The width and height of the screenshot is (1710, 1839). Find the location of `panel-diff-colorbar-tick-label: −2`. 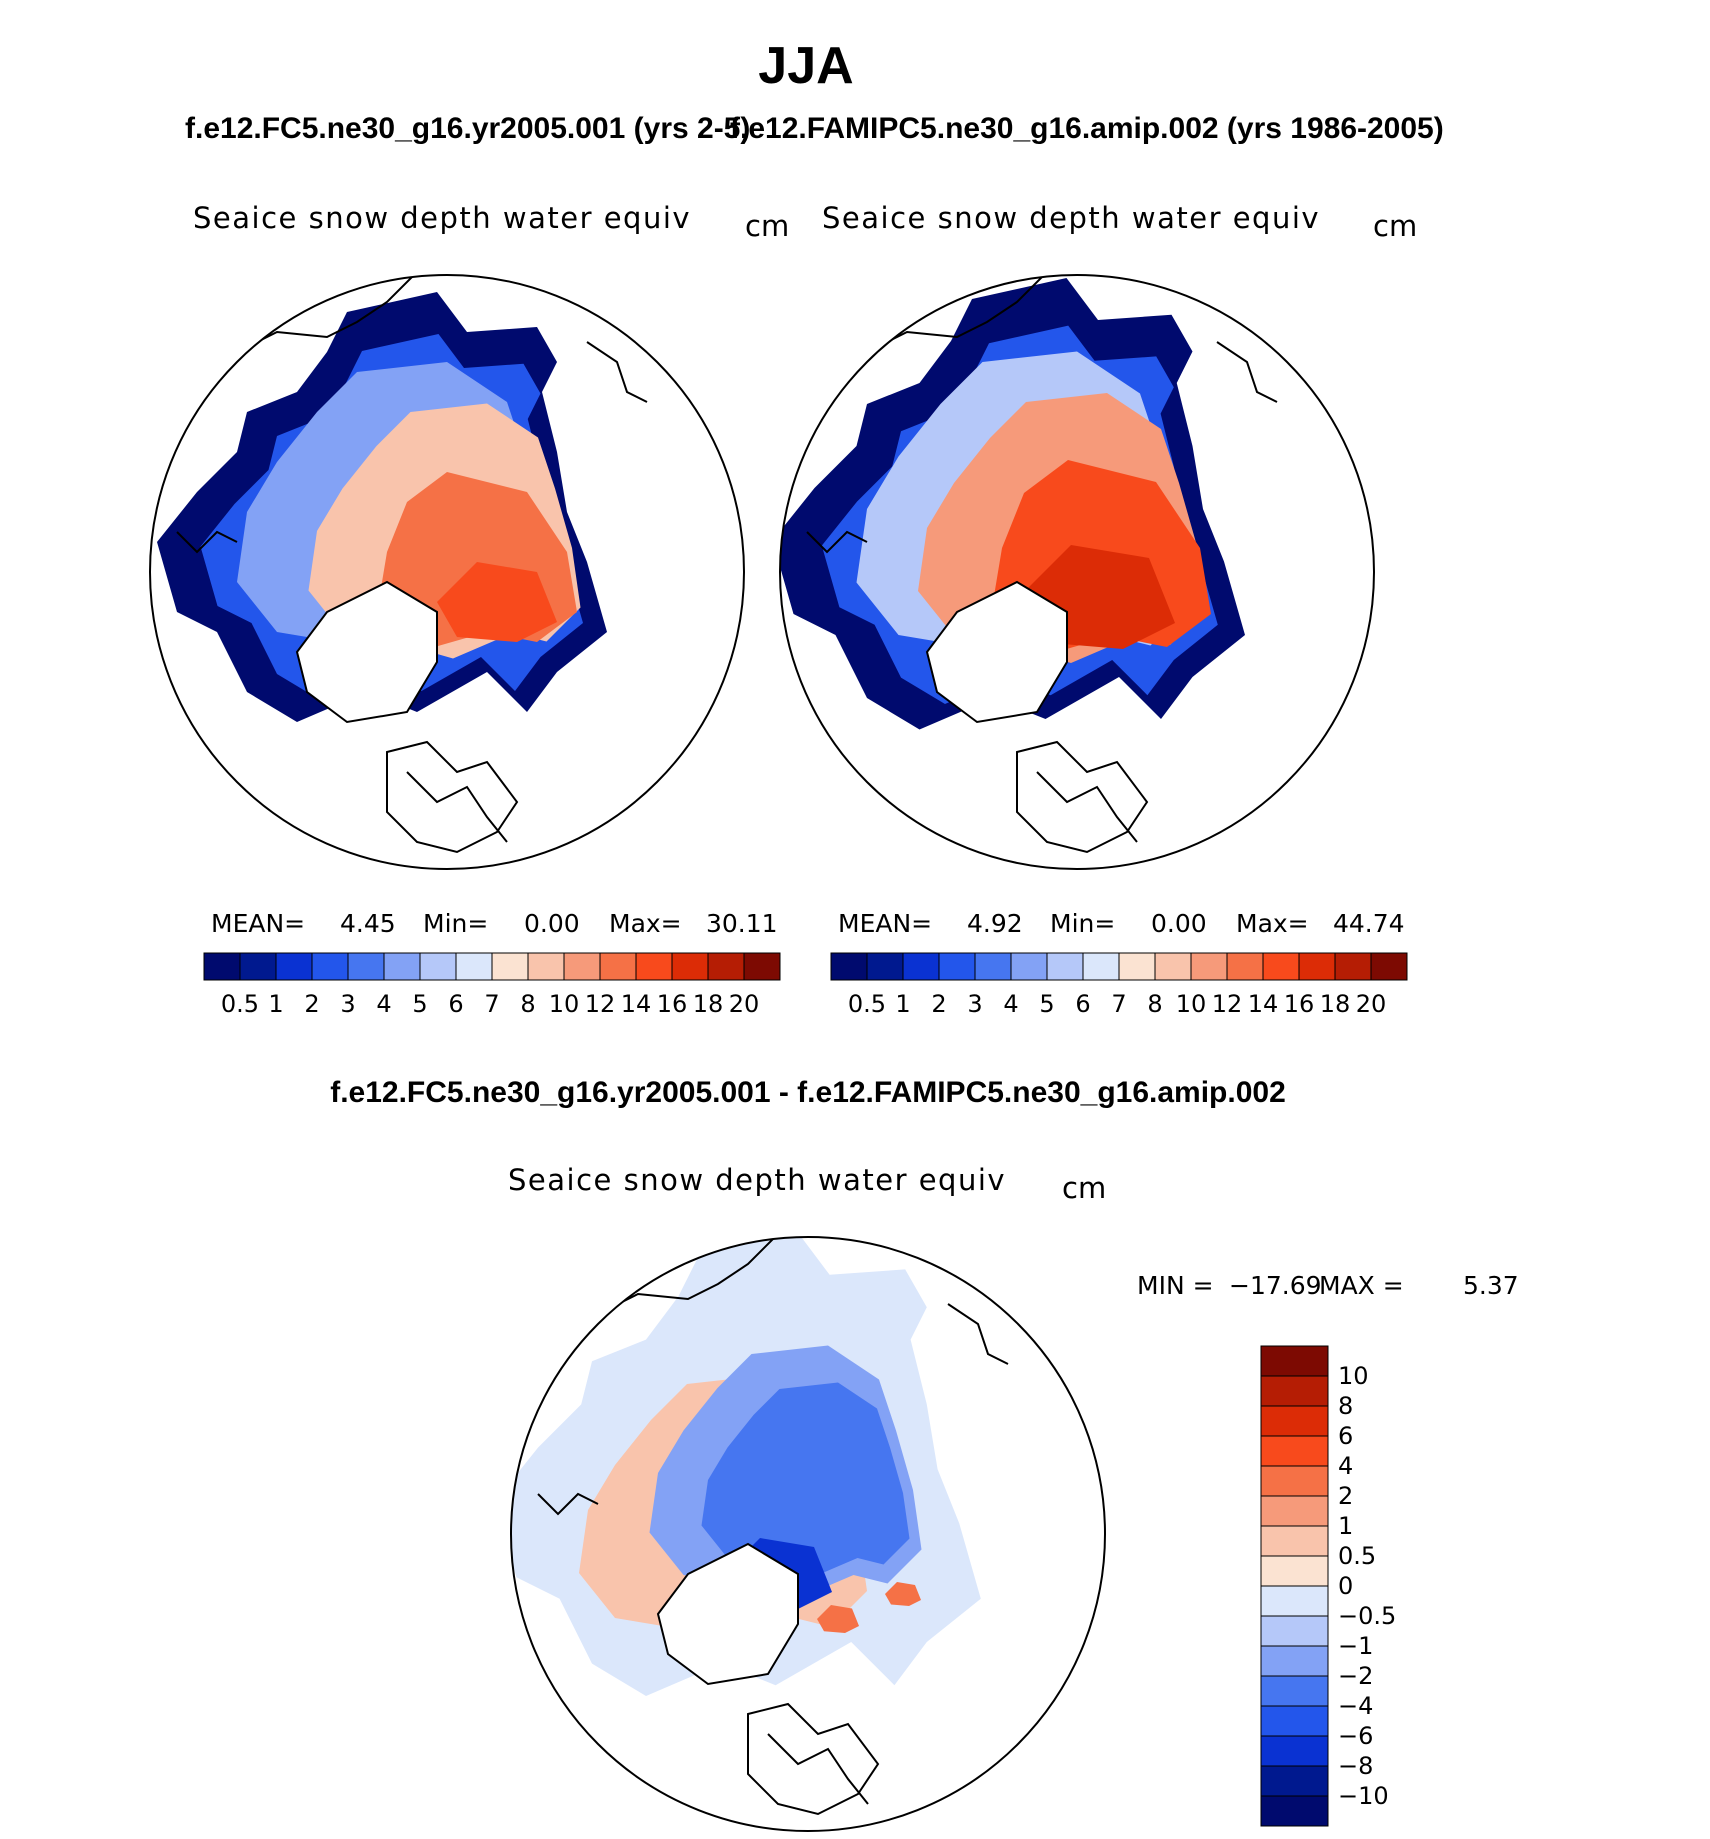

panel-diff-colorbar-tick-label: −2 is located at coordinates (1355, 1676).